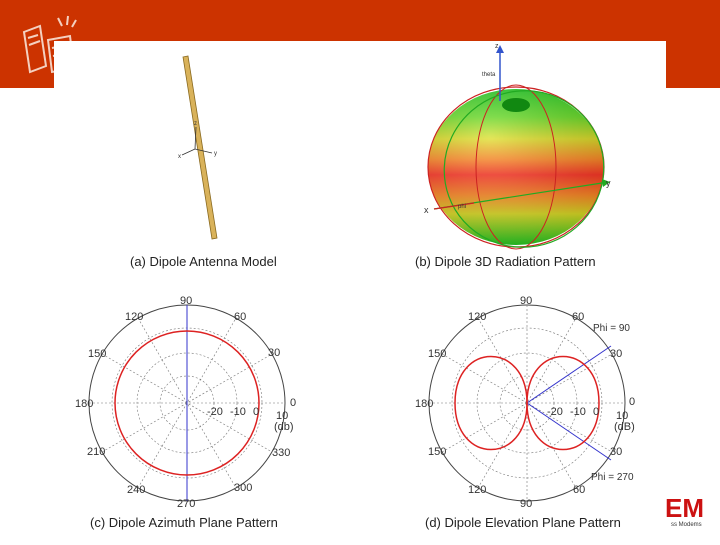  I want to click on phi-90-line, so click(569, 374).